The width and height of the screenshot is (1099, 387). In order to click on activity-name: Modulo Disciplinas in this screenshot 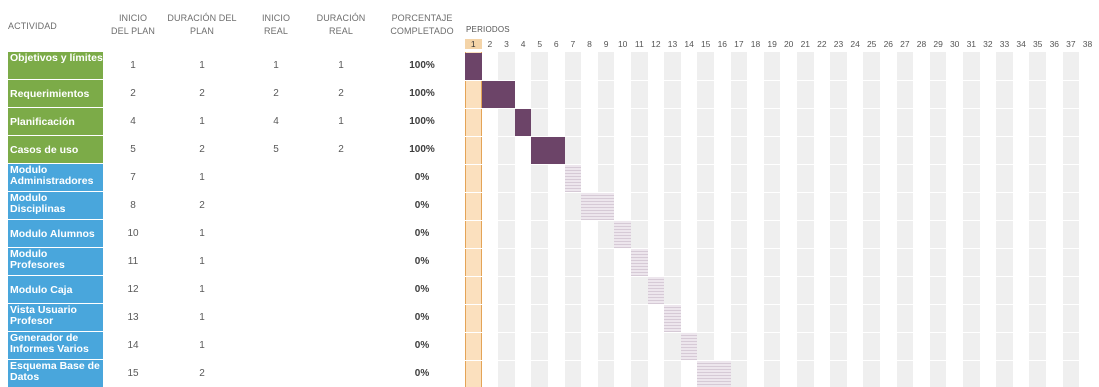, I will do `click(55, 205)`.